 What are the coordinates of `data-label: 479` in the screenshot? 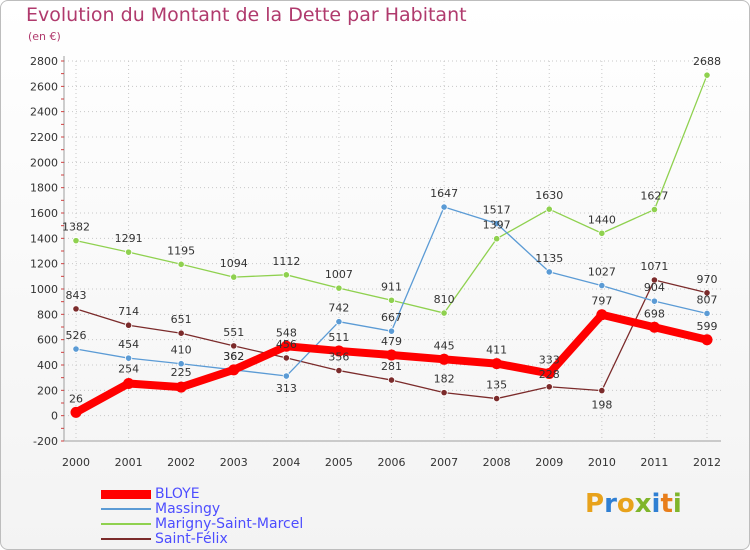 It's located at (391, 341).